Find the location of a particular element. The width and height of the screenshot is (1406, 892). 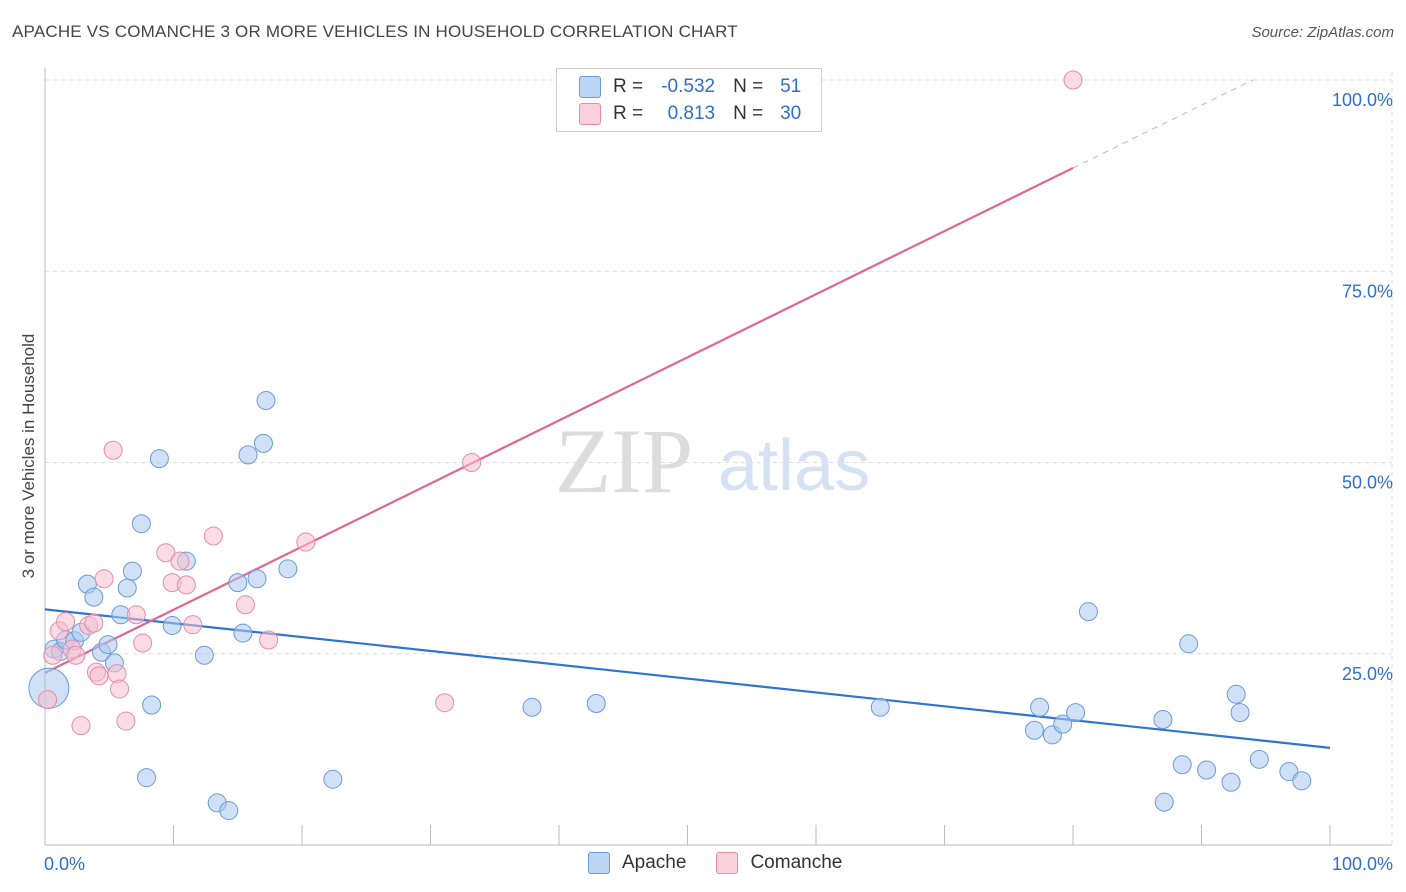

y-tick-label: 25.0% is located at coordinates (1367, 674).